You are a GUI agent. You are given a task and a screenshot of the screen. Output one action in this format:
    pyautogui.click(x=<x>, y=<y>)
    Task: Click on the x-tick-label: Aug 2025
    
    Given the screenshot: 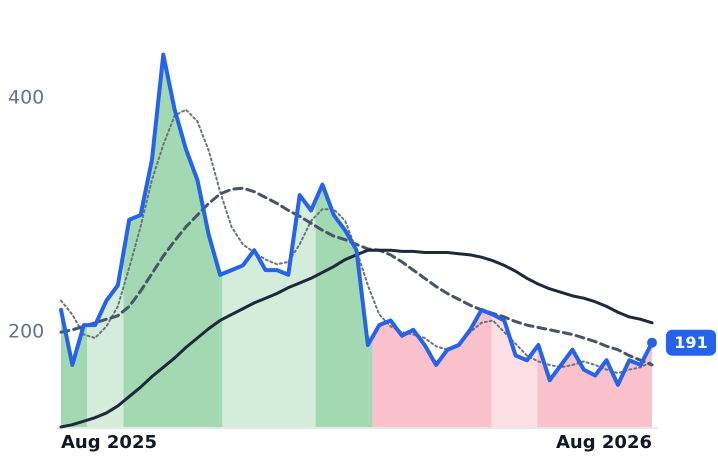 What is the action you would take?
    pyautogui.click(x=109, y=442)
    